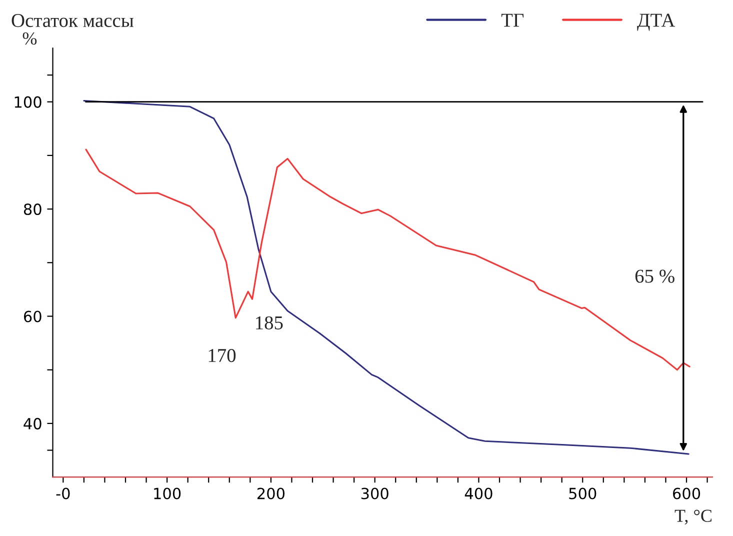 This screenshot has height=536, width=733. I want to click on chart-title: Остаток массы, so click(73, 21).